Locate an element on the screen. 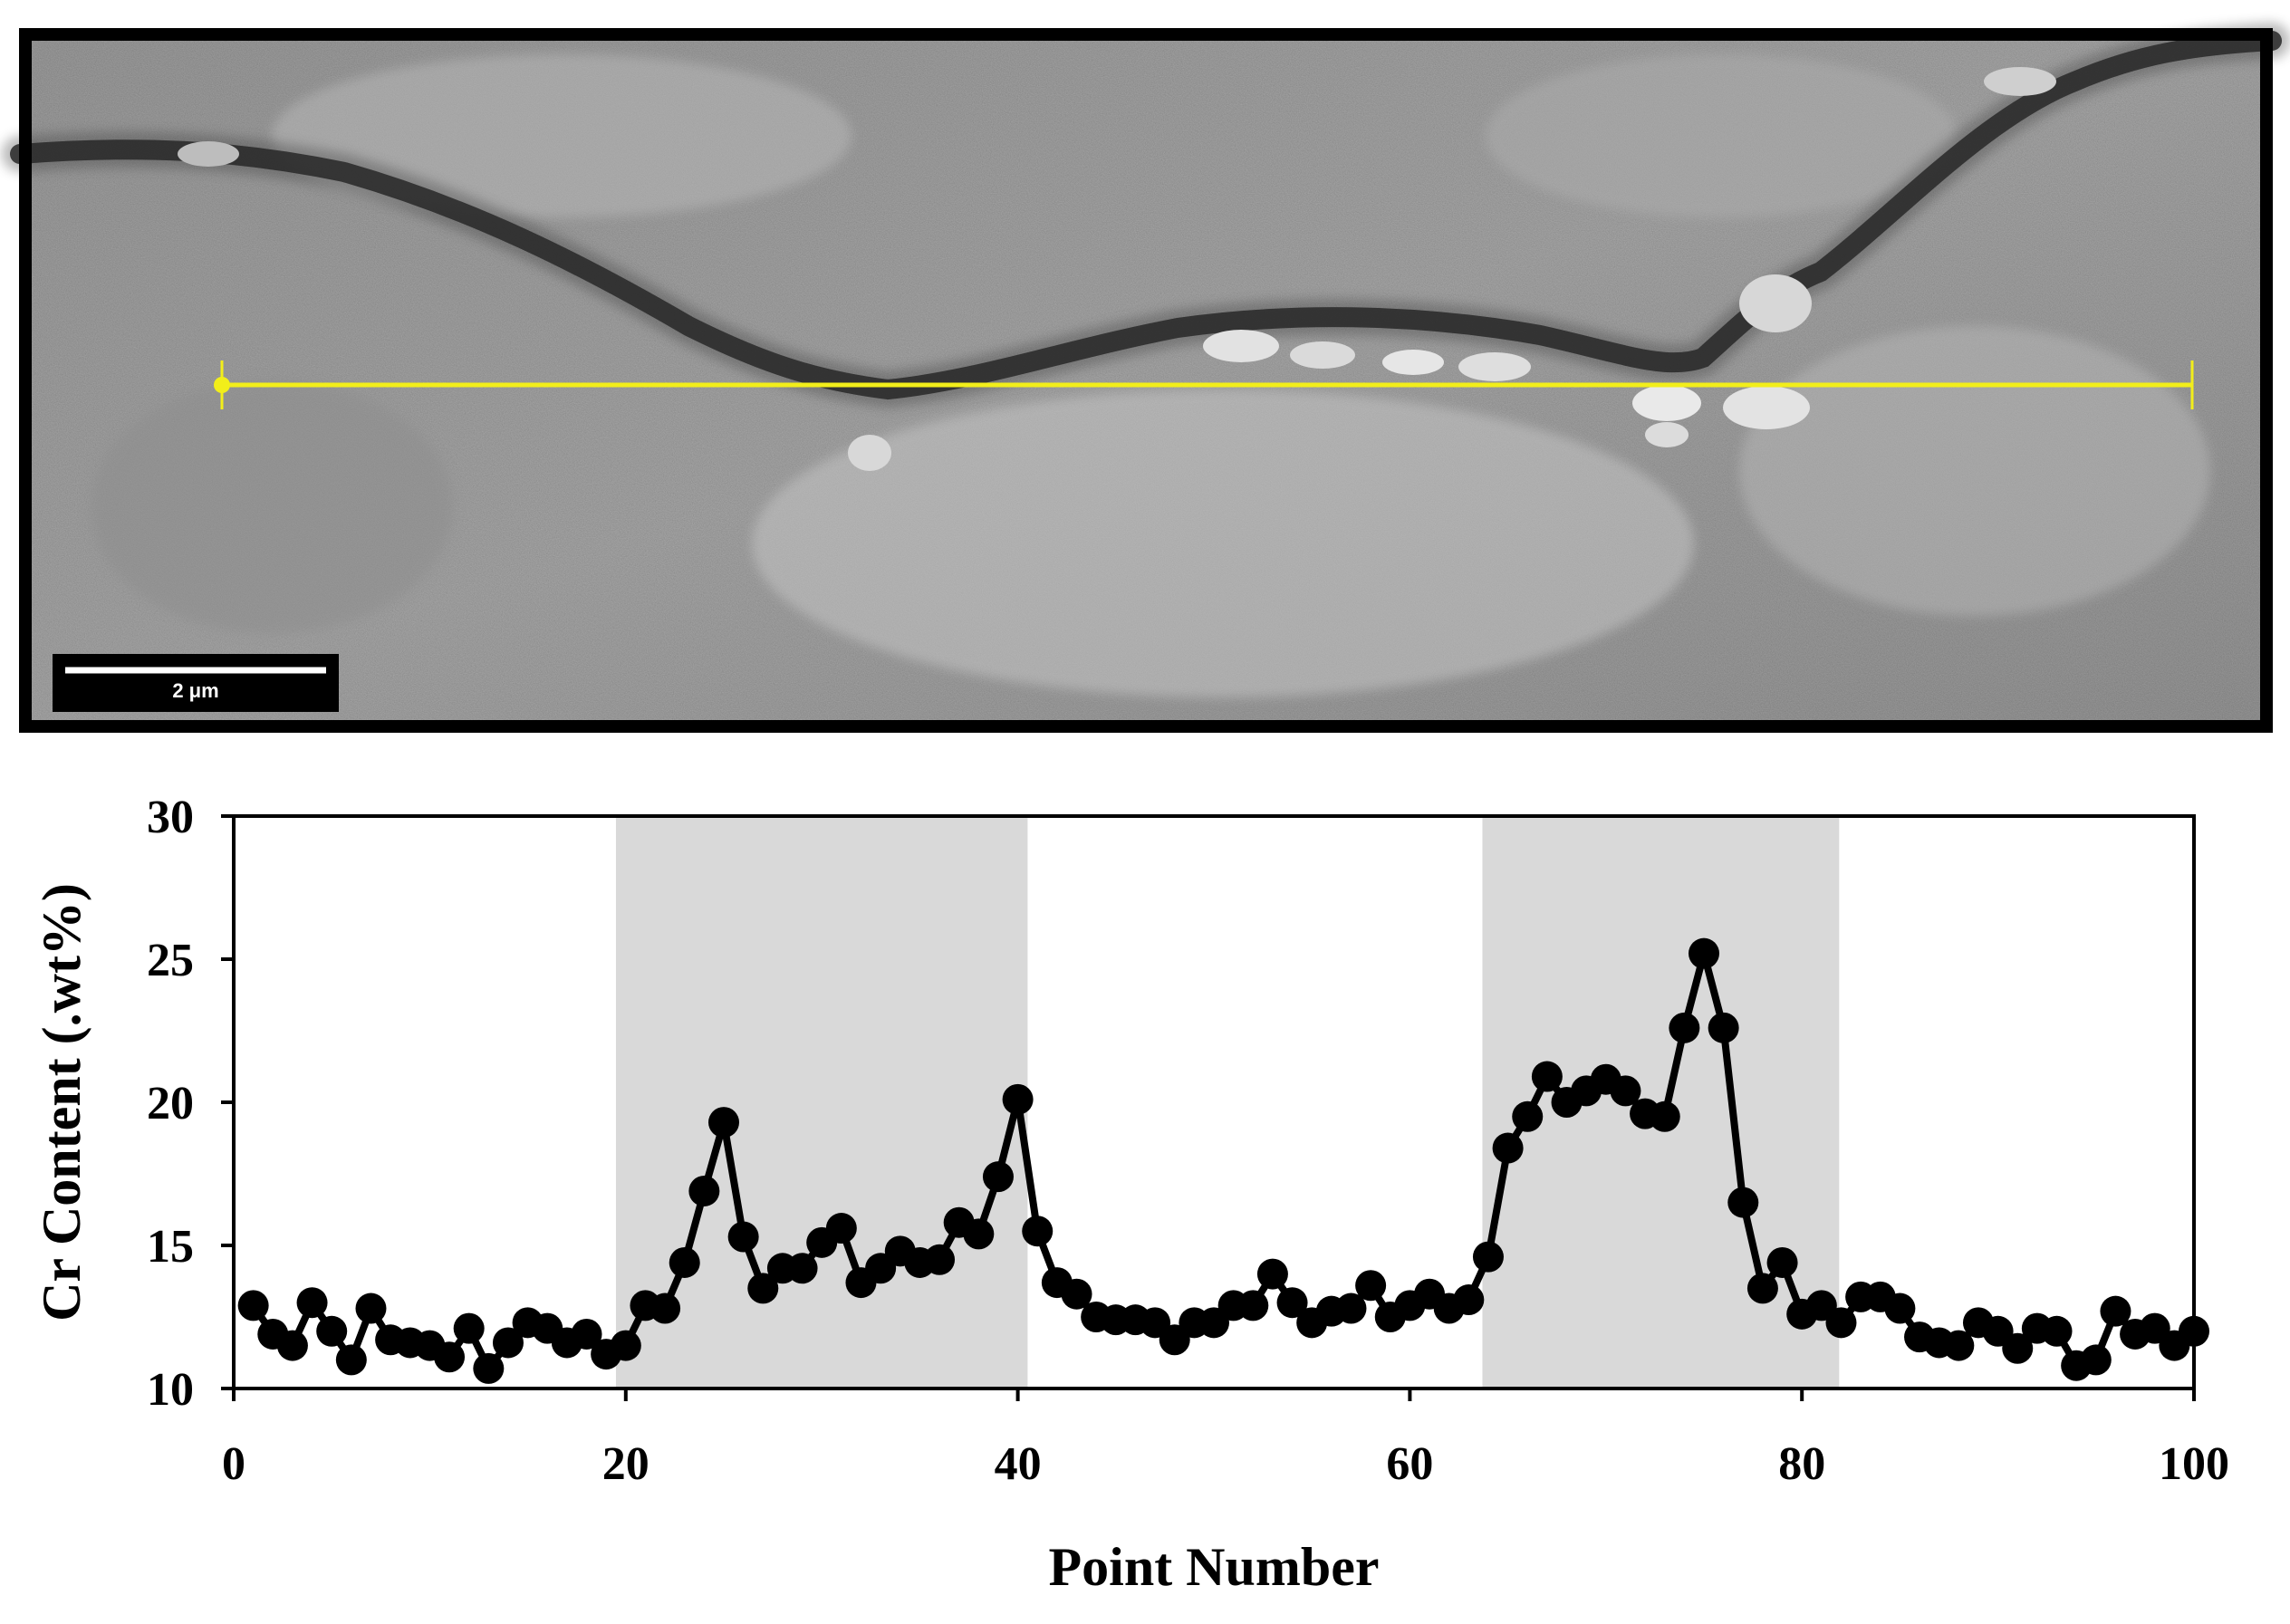 Image resolution: width=2290 pixels, height=1624 pixels. y-tick-label: 15 is located at coordinates (171, 1247).